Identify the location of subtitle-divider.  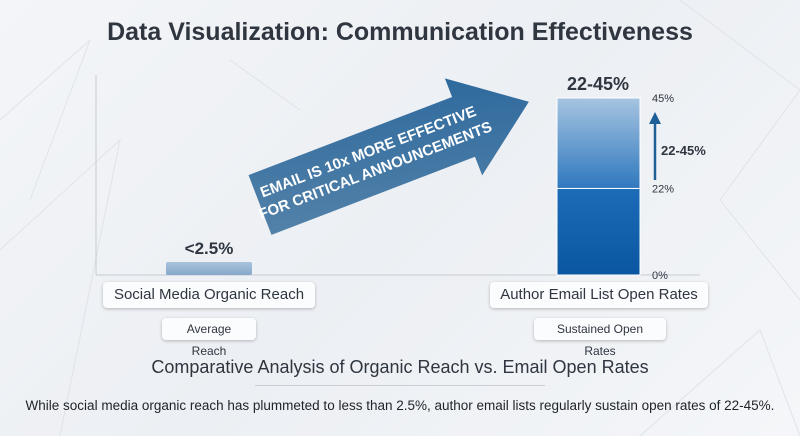
(400, 385).